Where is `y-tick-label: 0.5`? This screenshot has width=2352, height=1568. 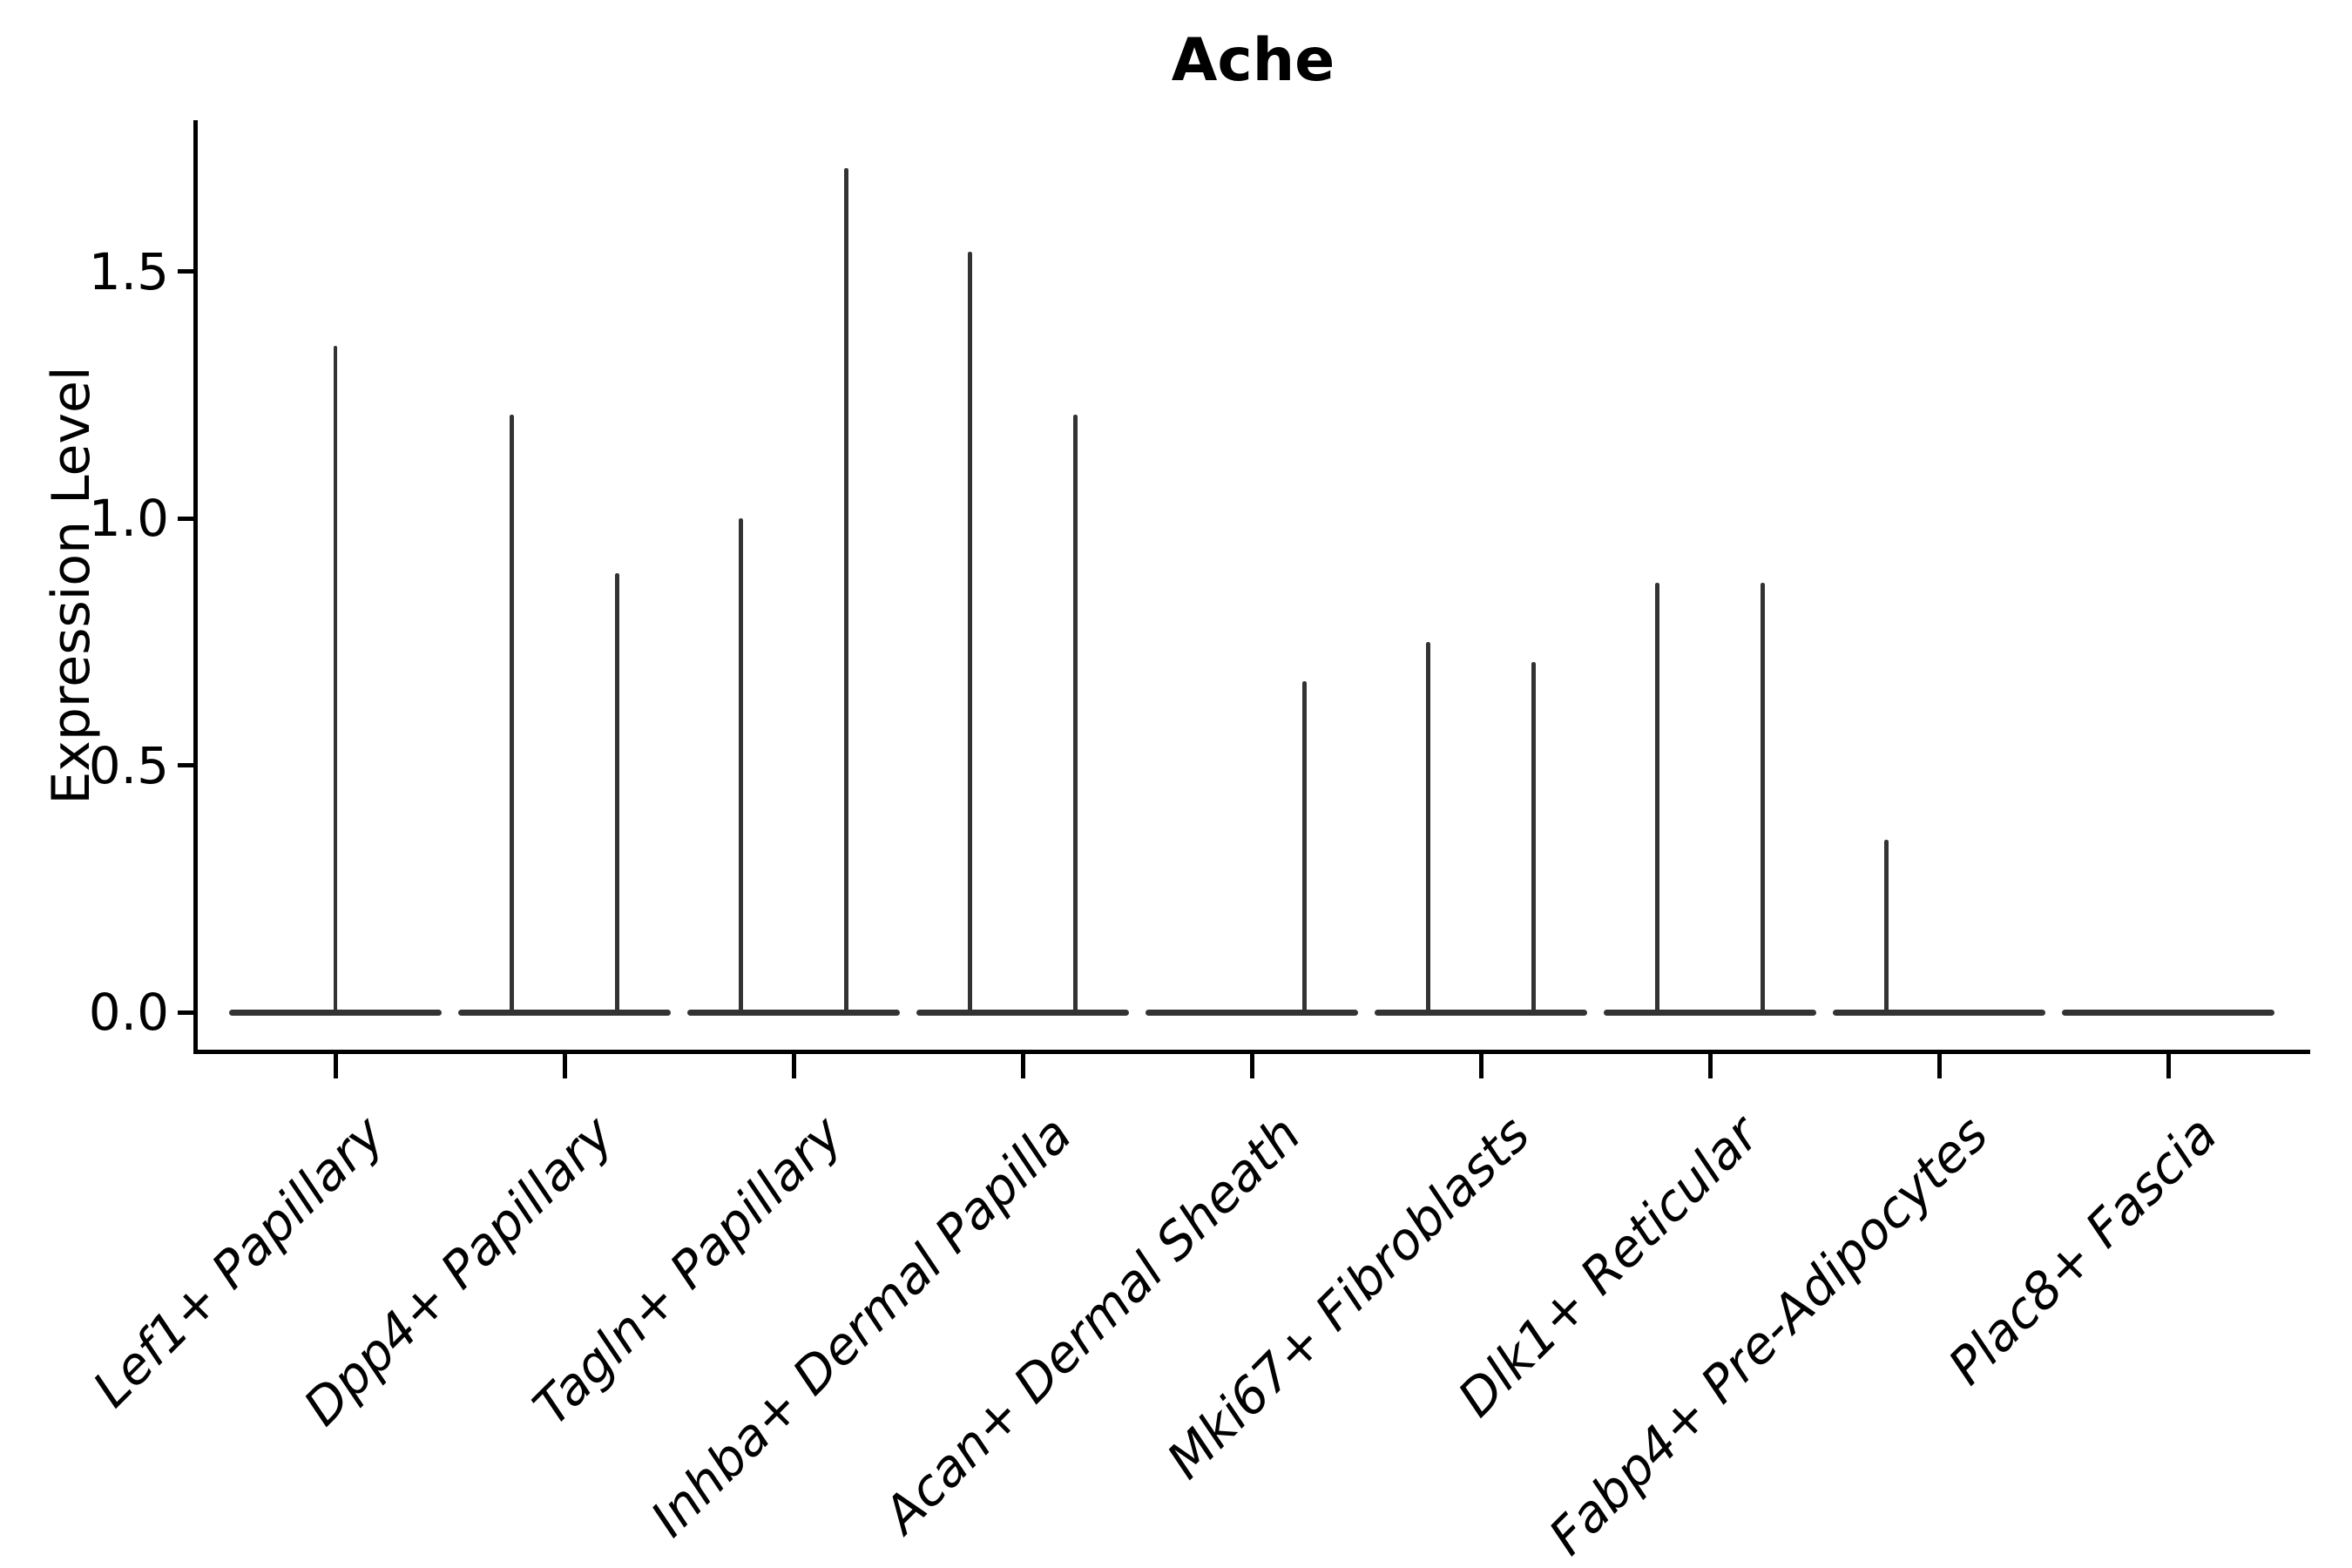 y-tick-label: 0.5 is located at coordinates (129, 765).